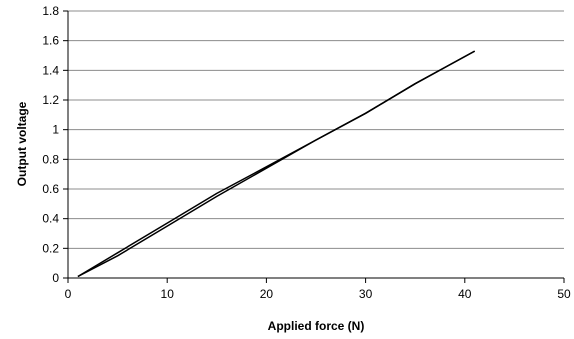 The width and height of the screenshot is (574, 339). What do you see at coordinates (22, 143) in the screenshot?
I see `y-axis-title: Output voltage` at bounding box center [22, 143].